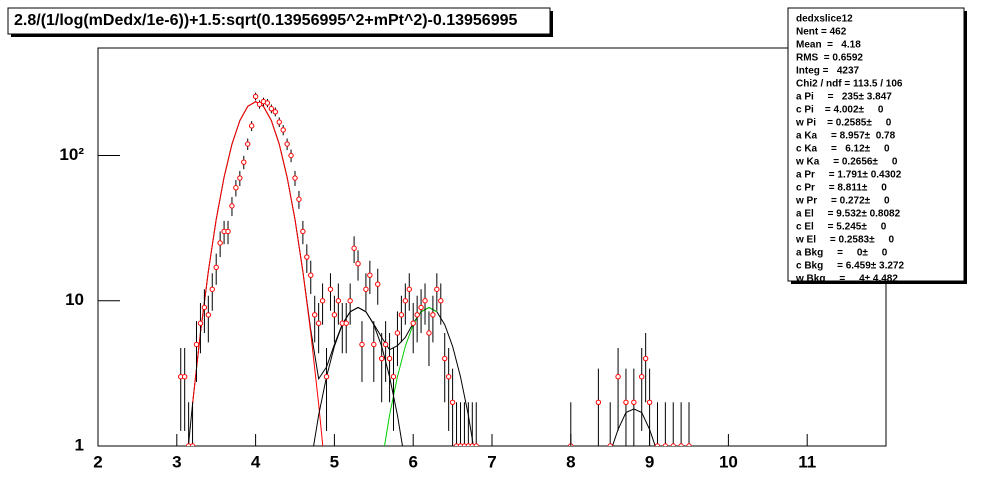 This screenshot has height=497, width=986. I want to click on stats-line: w Pr = 0.272± 0, so click(842, 201).